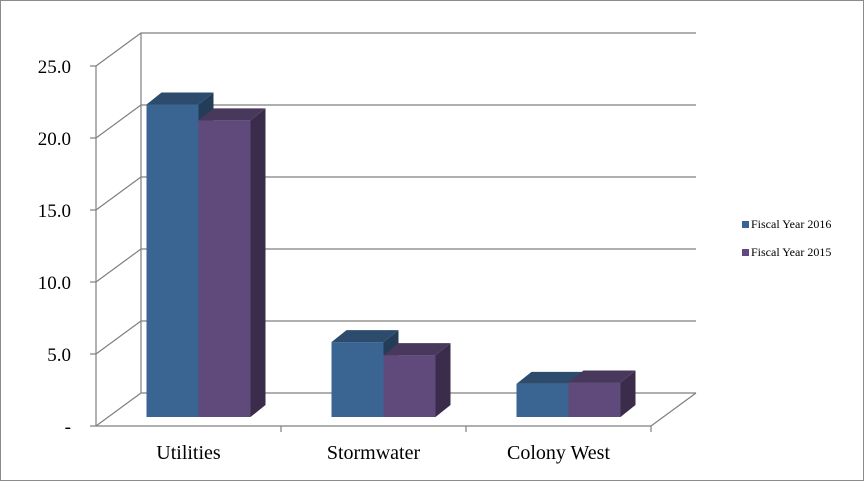  Describe the element at coordinates (791, 252) in the screenshot. I see `legend-label: Fiscal Year 2015` at that location.